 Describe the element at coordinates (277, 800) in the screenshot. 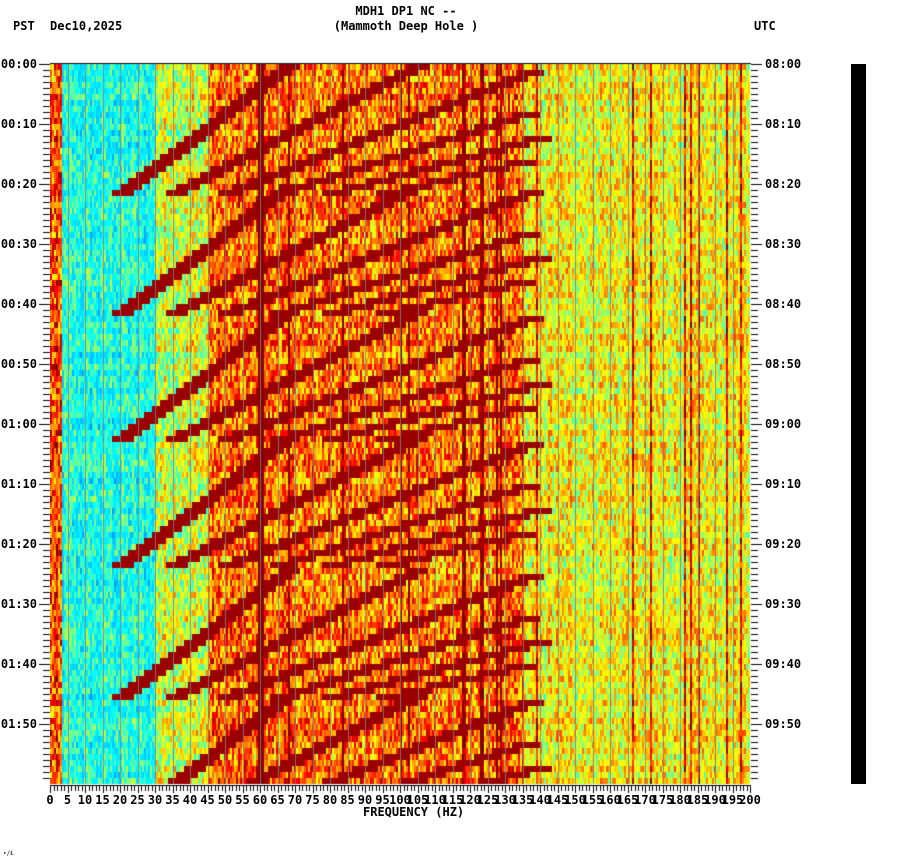

I see `x-tick-label: 65` at that location.